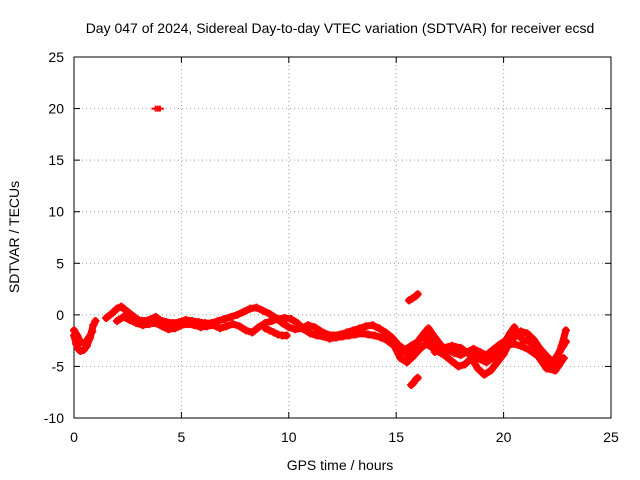  What do you see at coordinates (60, 315) in the screenshot?
I see `y-tick-label: 0` at bounding box center [60, 315].